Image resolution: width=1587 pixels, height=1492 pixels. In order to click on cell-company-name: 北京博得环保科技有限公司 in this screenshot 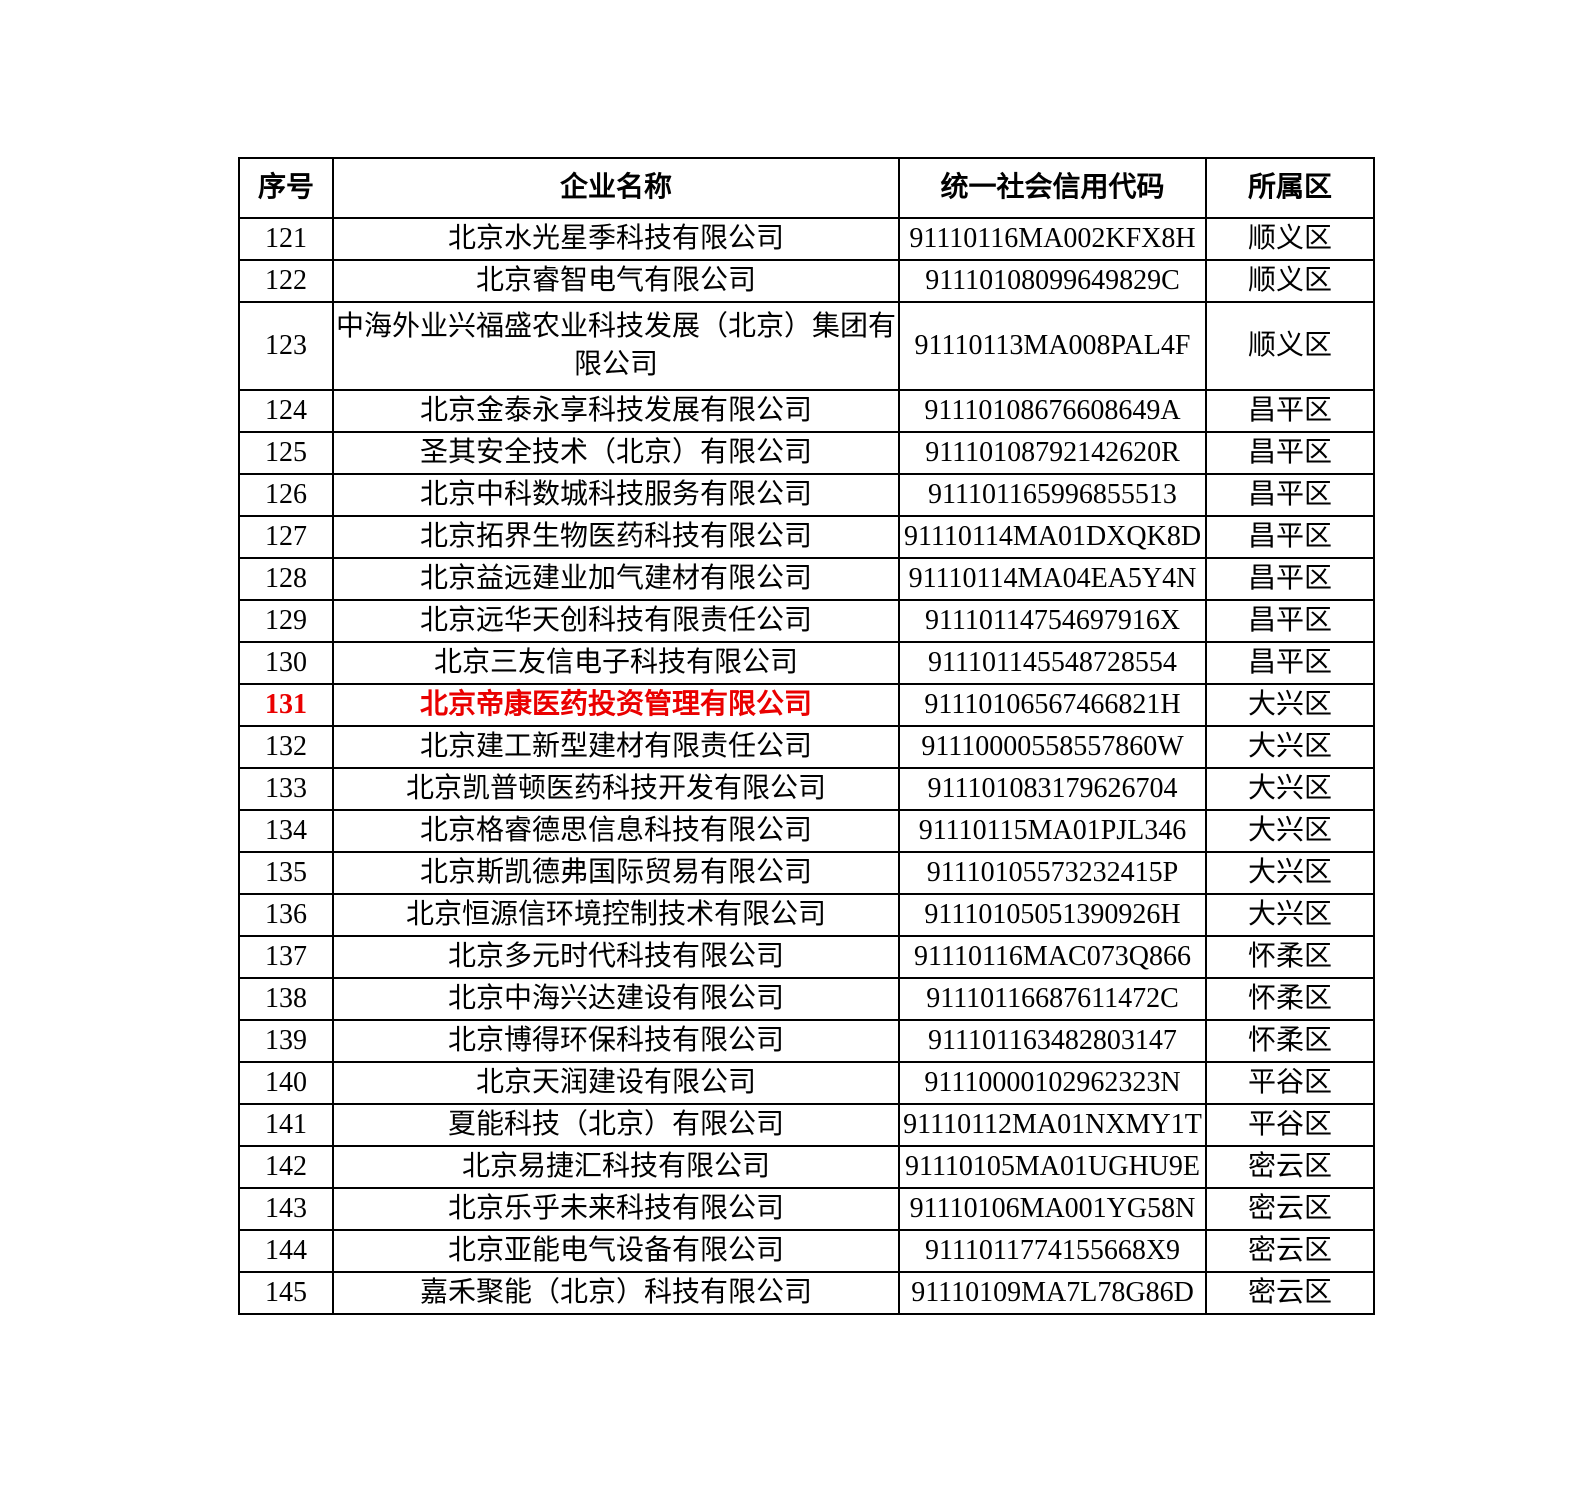, I will do `click(616, 1041)`.